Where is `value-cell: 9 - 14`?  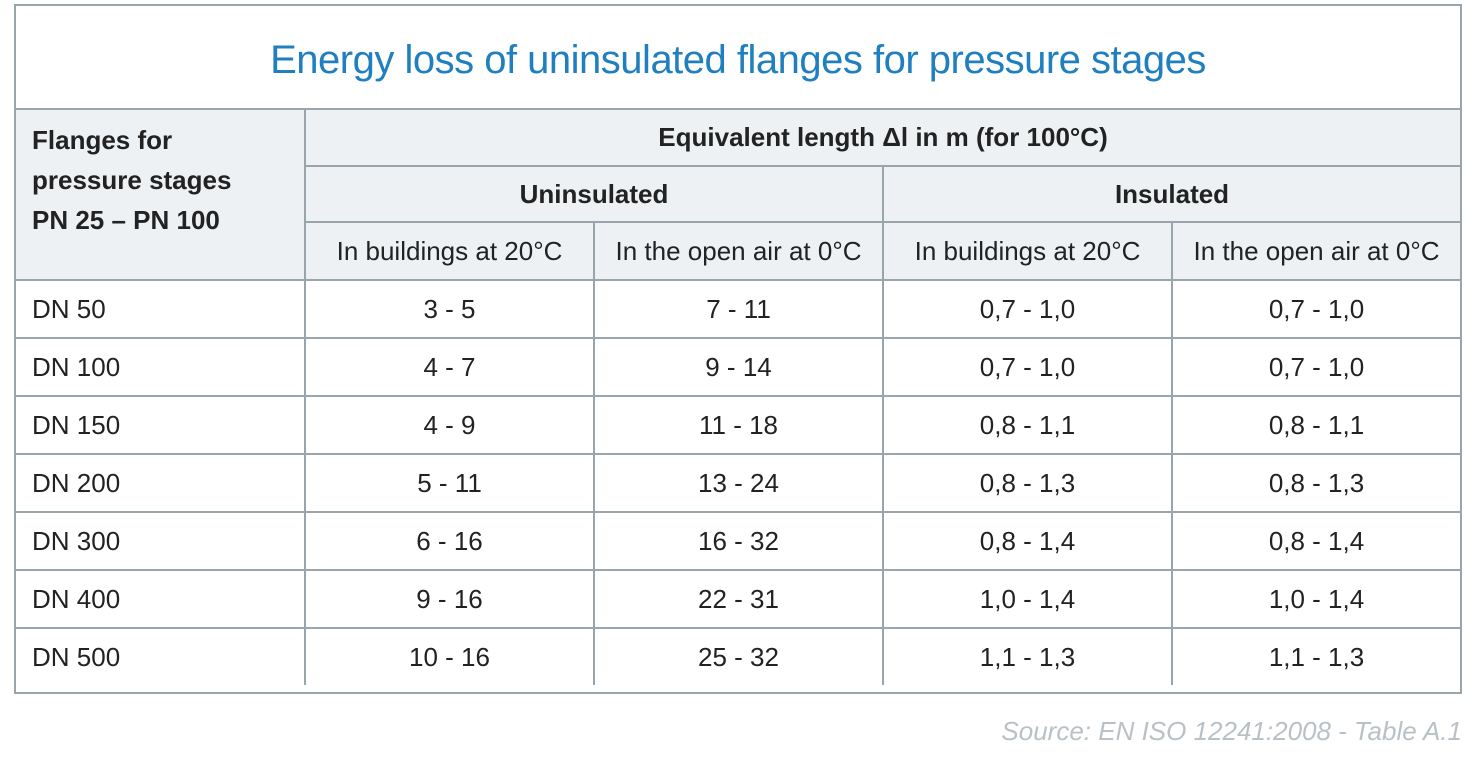 value-cell: 9 - 14 is located at coordinates (738, 367).